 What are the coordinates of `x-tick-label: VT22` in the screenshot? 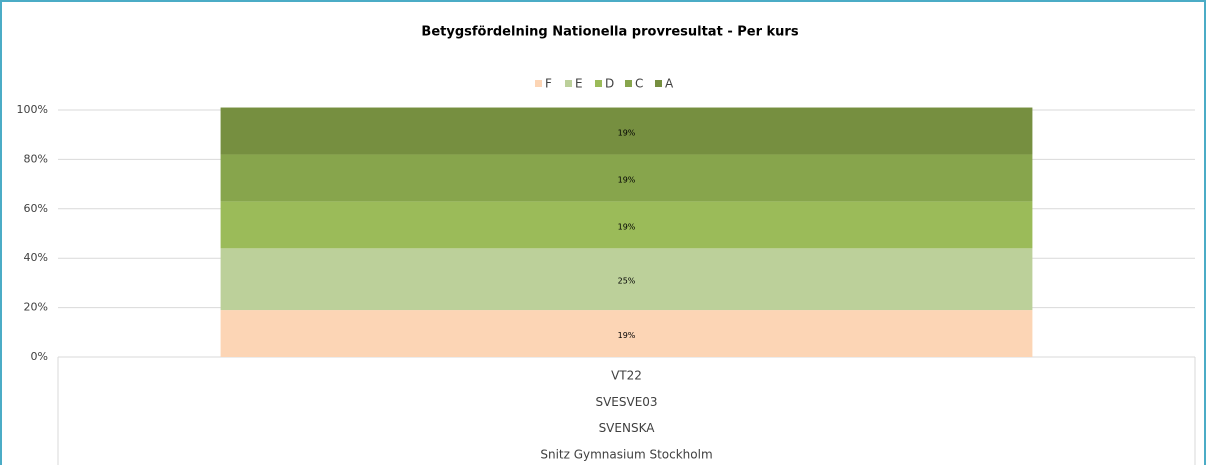 It's located at (626, 376).